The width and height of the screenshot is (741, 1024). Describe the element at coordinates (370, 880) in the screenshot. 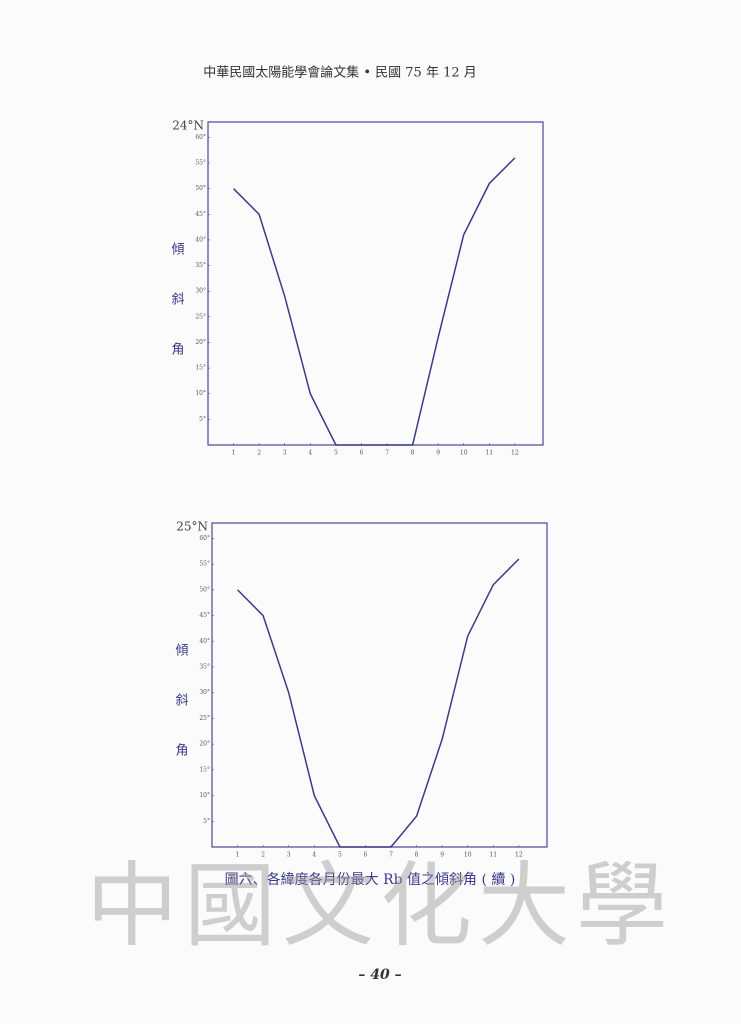

I see `caption: 圖六、各緯度各月份最大 Rb 值之傾斜角 ( 續 )` at that location.